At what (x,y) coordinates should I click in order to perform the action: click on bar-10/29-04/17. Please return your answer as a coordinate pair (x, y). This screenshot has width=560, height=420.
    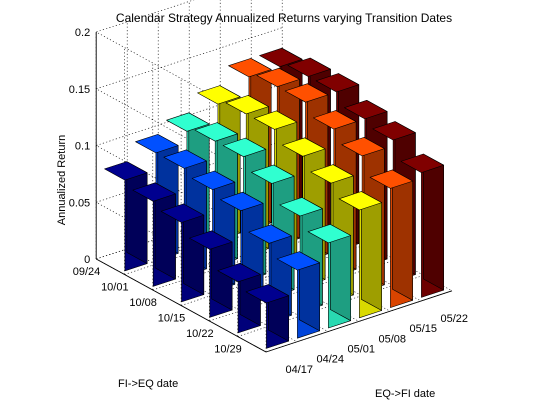
    Looking at the image, I should click on (267, 316).